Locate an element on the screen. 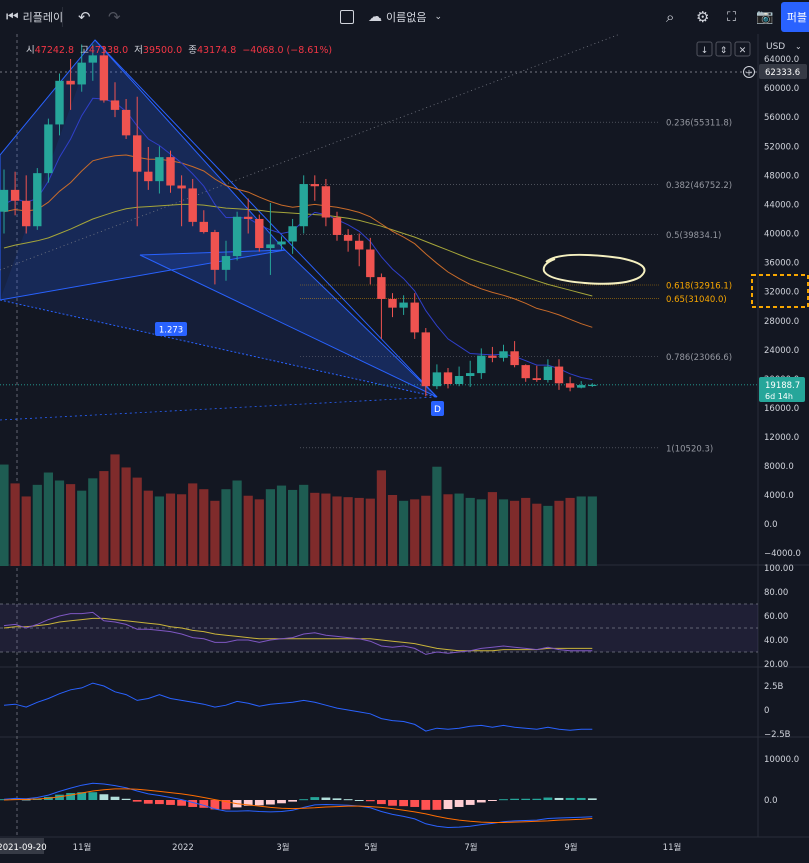  price-tick-label: 32000.0 is located at coordinates (781, 293).